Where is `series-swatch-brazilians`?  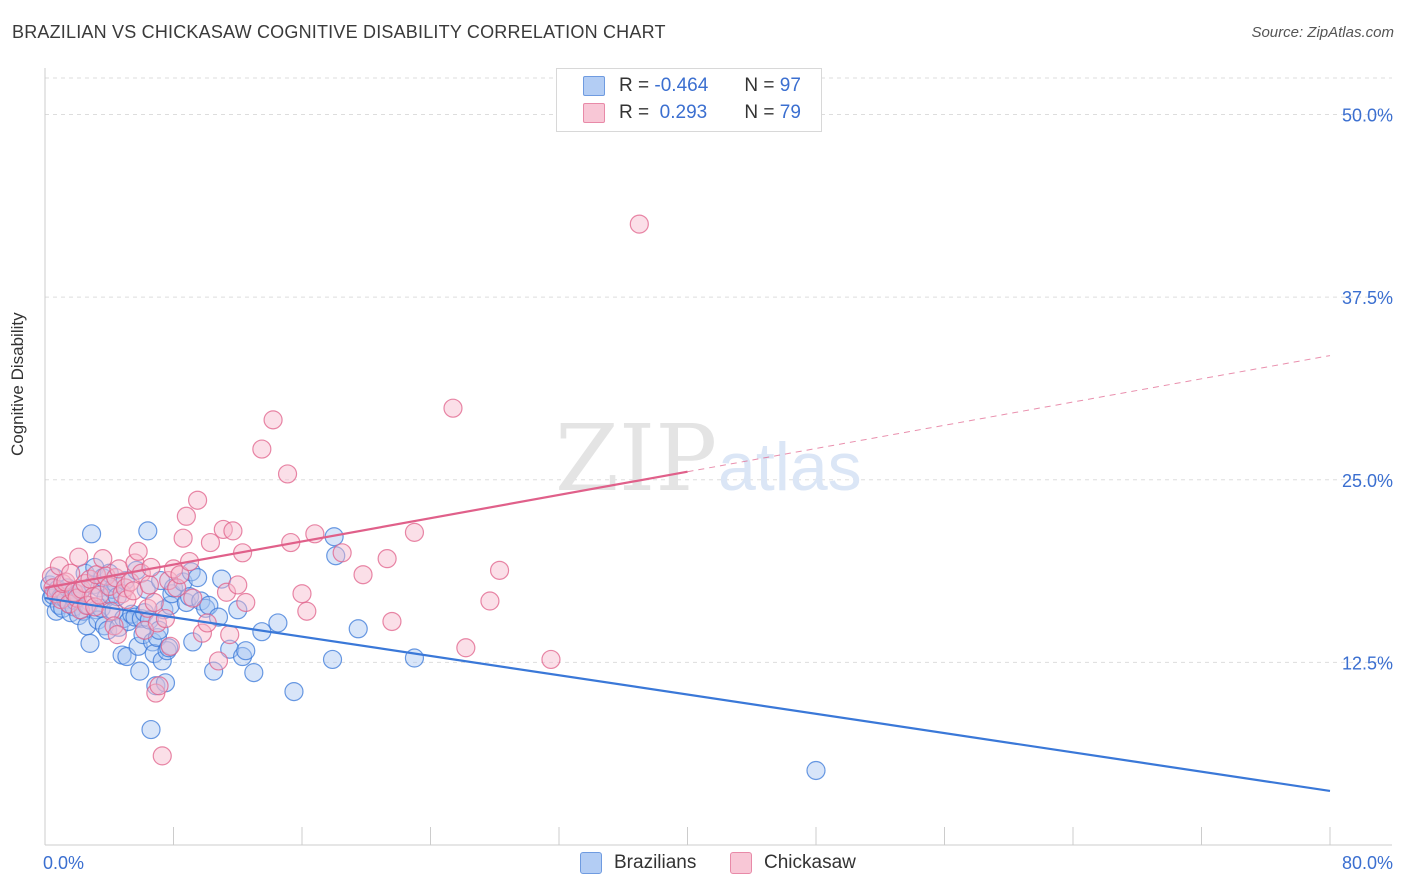 series-swatch-brazilians is located at coordinates (591, 863).